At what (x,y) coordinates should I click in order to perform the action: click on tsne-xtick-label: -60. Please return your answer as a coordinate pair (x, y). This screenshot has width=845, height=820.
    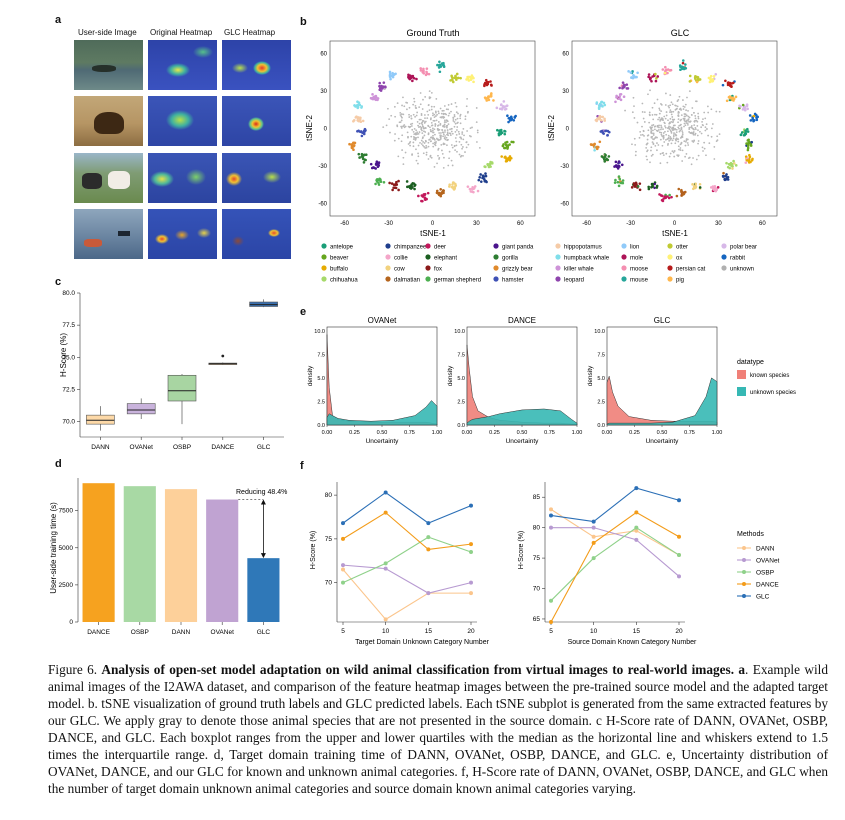
    Looking at the image, I should click on (344, 224).